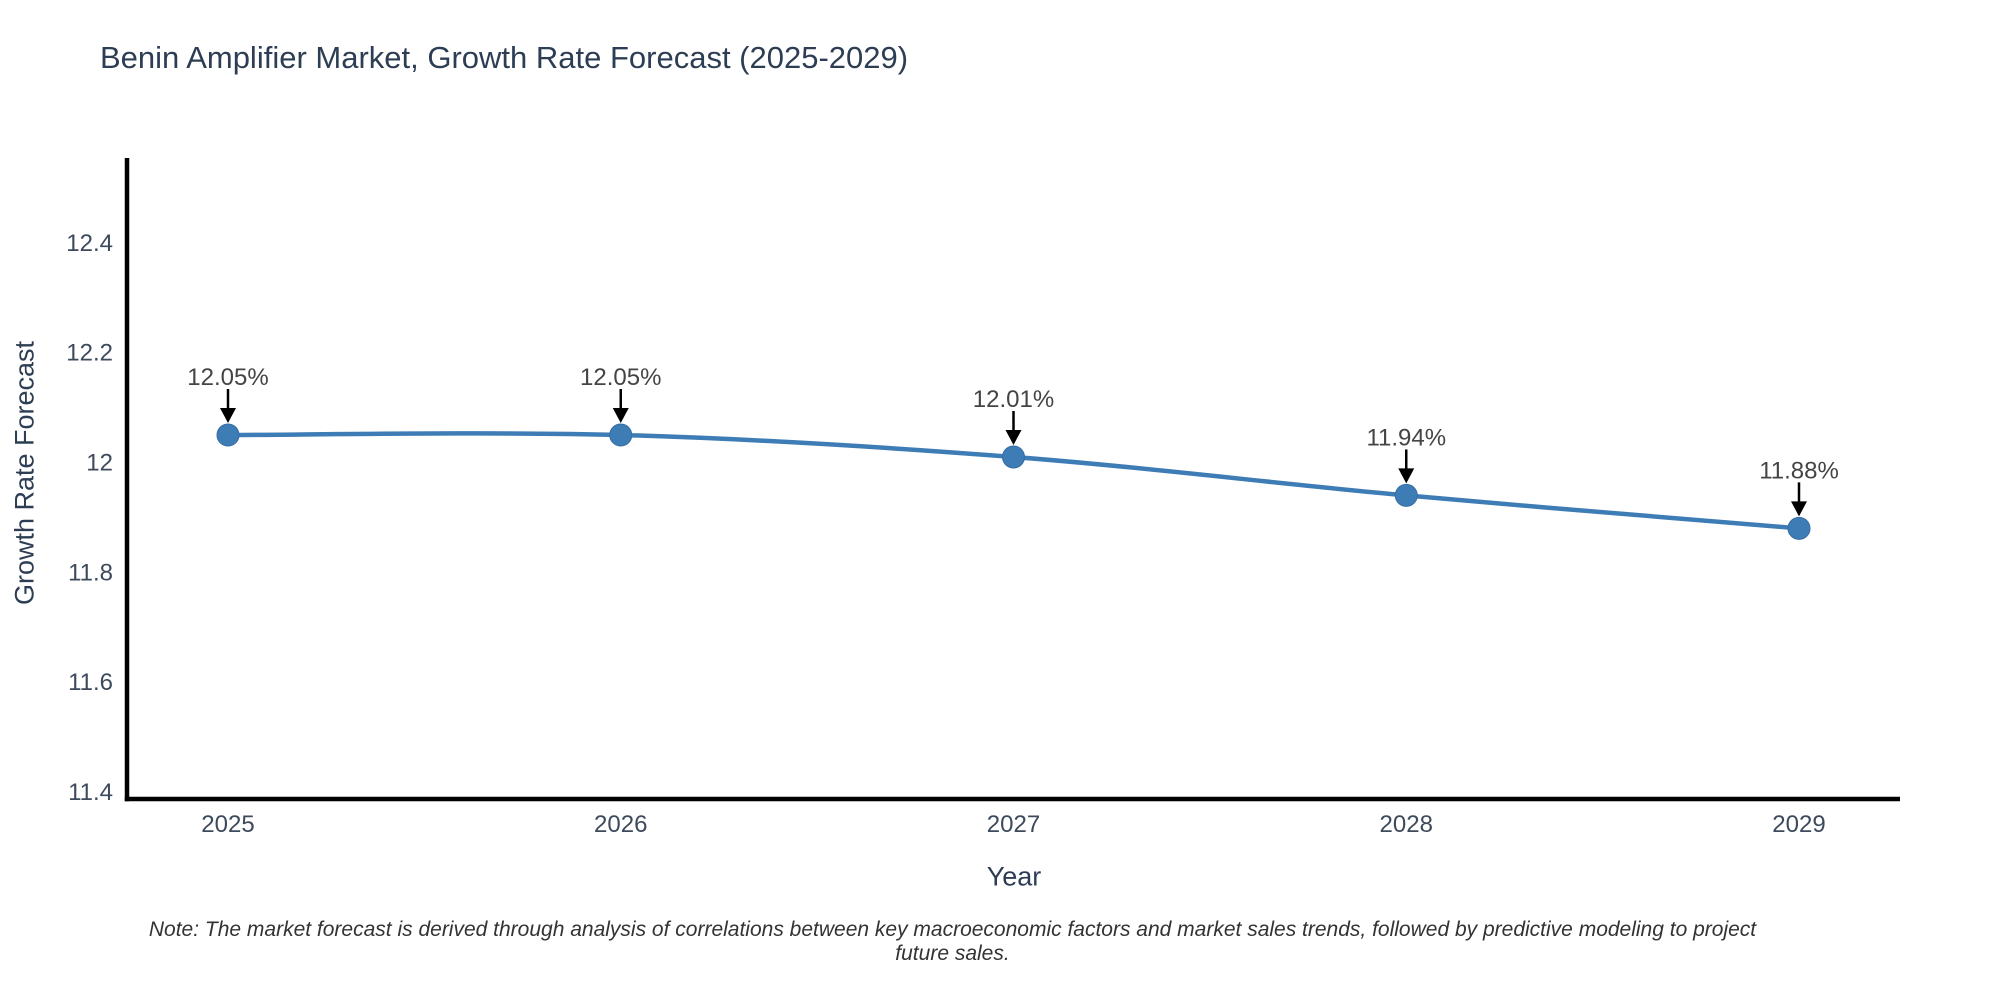  I want to click on x-axis-title: Year, so click(1014, 876).